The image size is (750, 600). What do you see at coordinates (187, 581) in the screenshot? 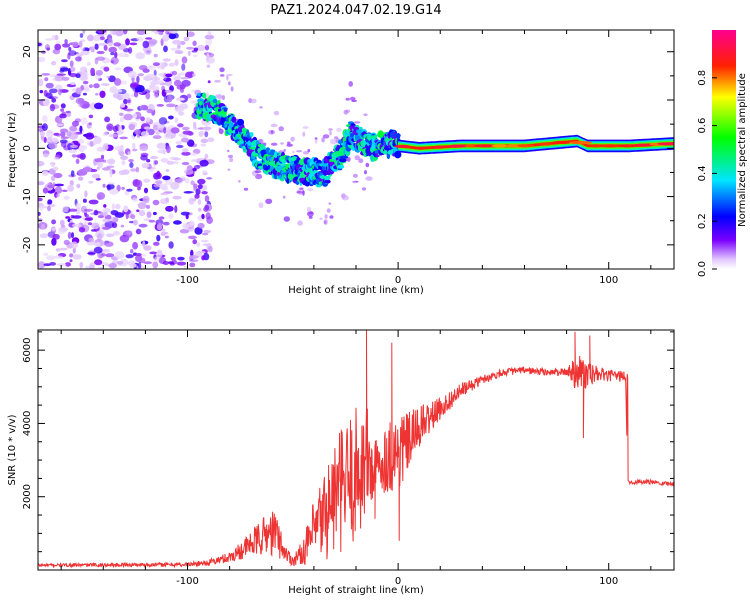
I see `x-tick-label: -100` at bounding box center [187, 581].